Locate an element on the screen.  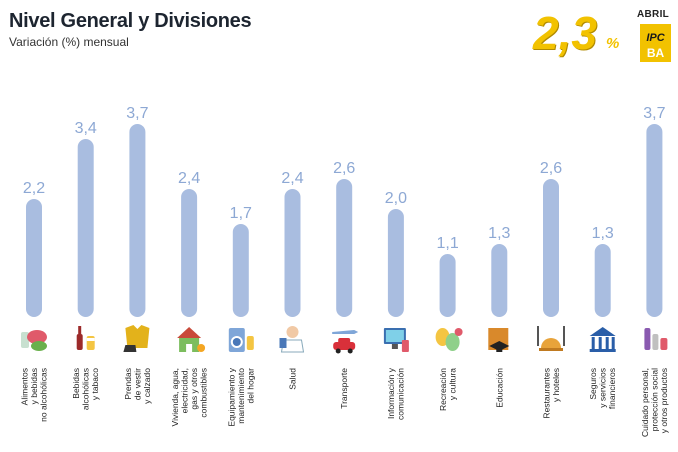
category-line: y servicios is located at coordinates (603, 388).